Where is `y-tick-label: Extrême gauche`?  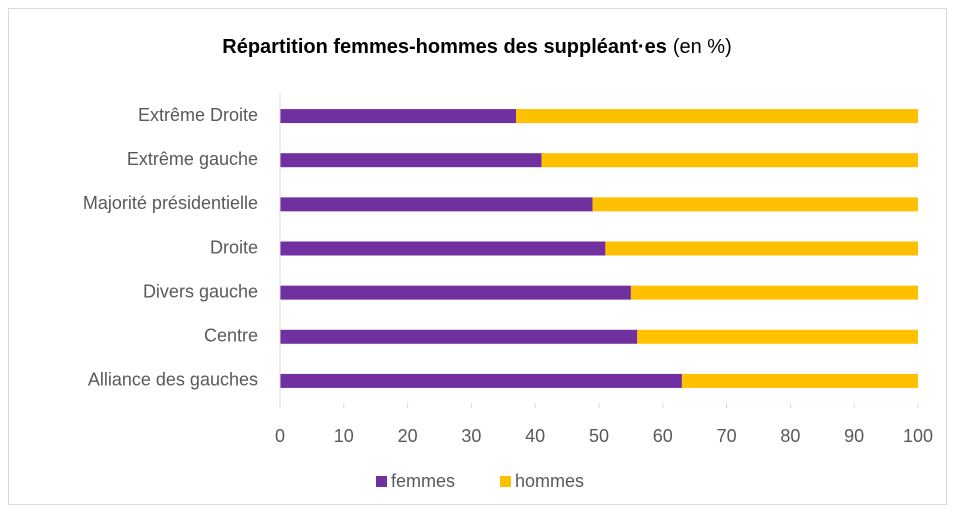
y-tick-label: Extrême gauche is located at coordinates (192, 159).